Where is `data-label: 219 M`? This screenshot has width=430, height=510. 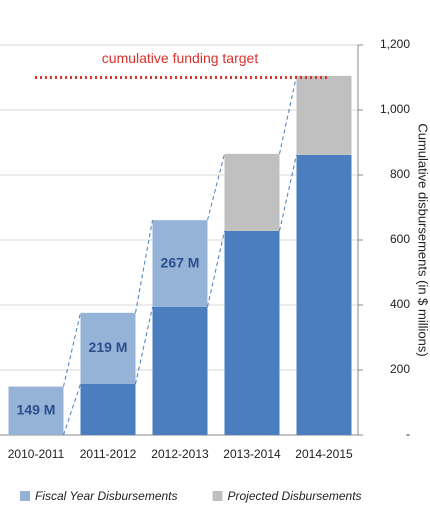 data-label: 219 M is located at coordinates (108, 347).